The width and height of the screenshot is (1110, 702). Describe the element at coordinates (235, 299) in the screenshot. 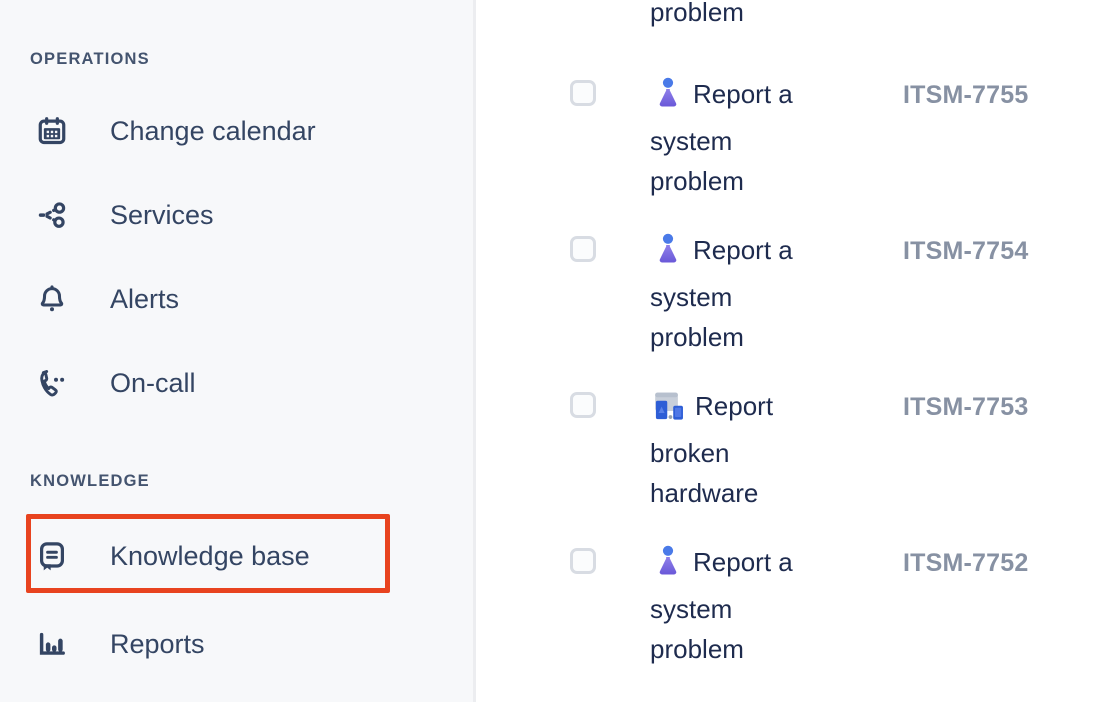

I see `sidebar-item-alerts: Alerts` at that location.